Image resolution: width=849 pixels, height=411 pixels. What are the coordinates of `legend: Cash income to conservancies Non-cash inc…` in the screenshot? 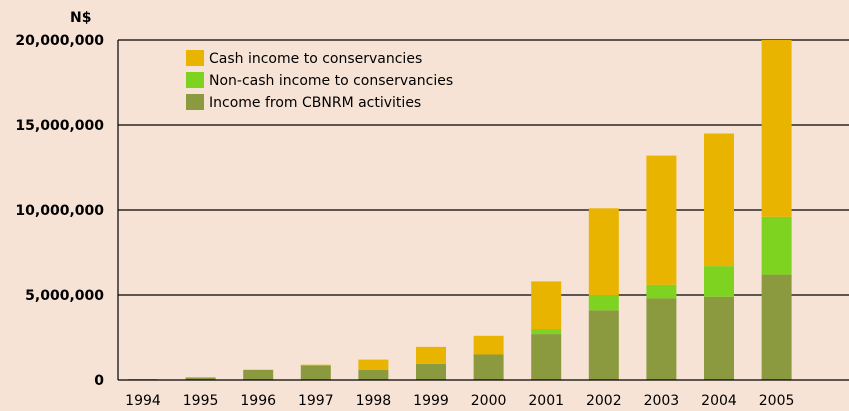 It's located at (319, 80).